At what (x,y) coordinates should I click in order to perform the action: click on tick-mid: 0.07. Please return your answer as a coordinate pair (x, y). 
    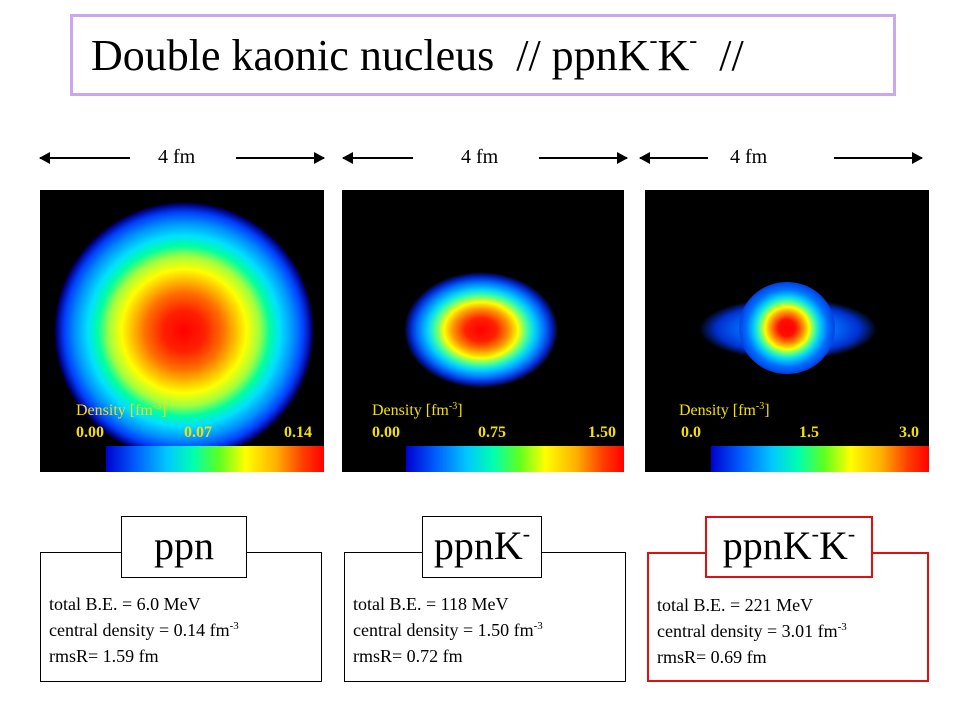
    Looking at the image, I should click on (198, 432).